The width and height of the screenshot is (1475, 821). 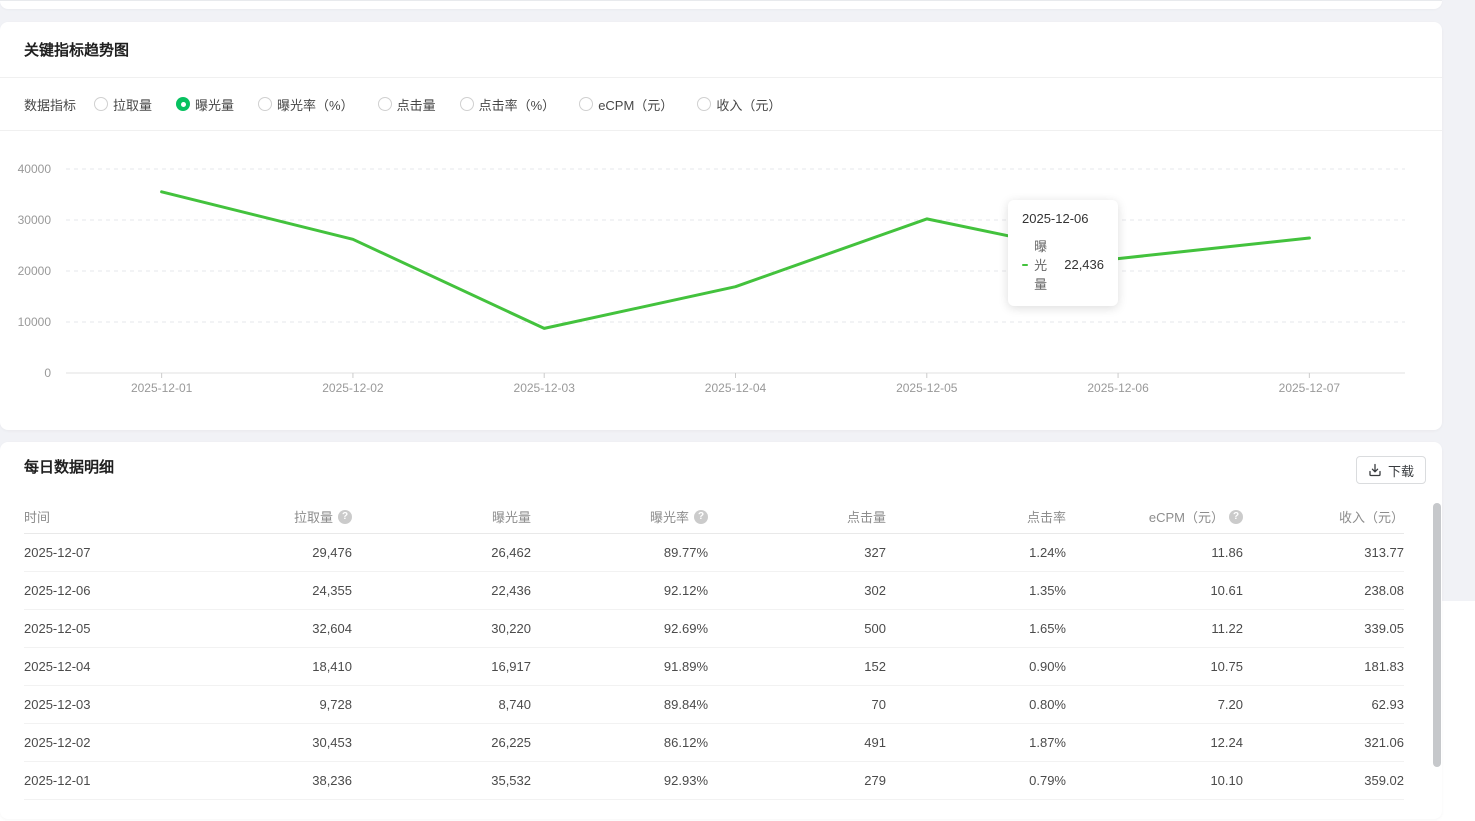 What do you see at coordinates (511, 517) in the screenshot?
I see `column-header-label: 曝光量` at bounding box center [511, 517].